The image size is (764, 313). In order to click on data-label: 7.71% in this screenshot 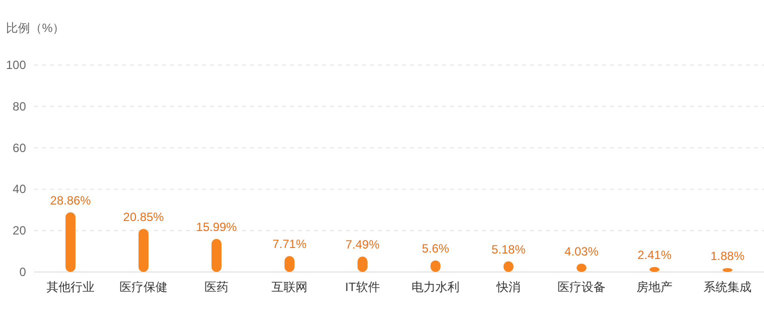, I will do `click(289, 244)`.